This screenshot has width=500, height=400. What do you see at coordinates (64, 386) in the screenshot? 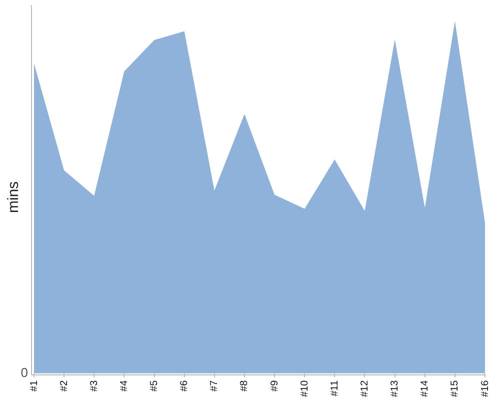
I see `x-tick-label: #2` at bounding box center [64, 386].